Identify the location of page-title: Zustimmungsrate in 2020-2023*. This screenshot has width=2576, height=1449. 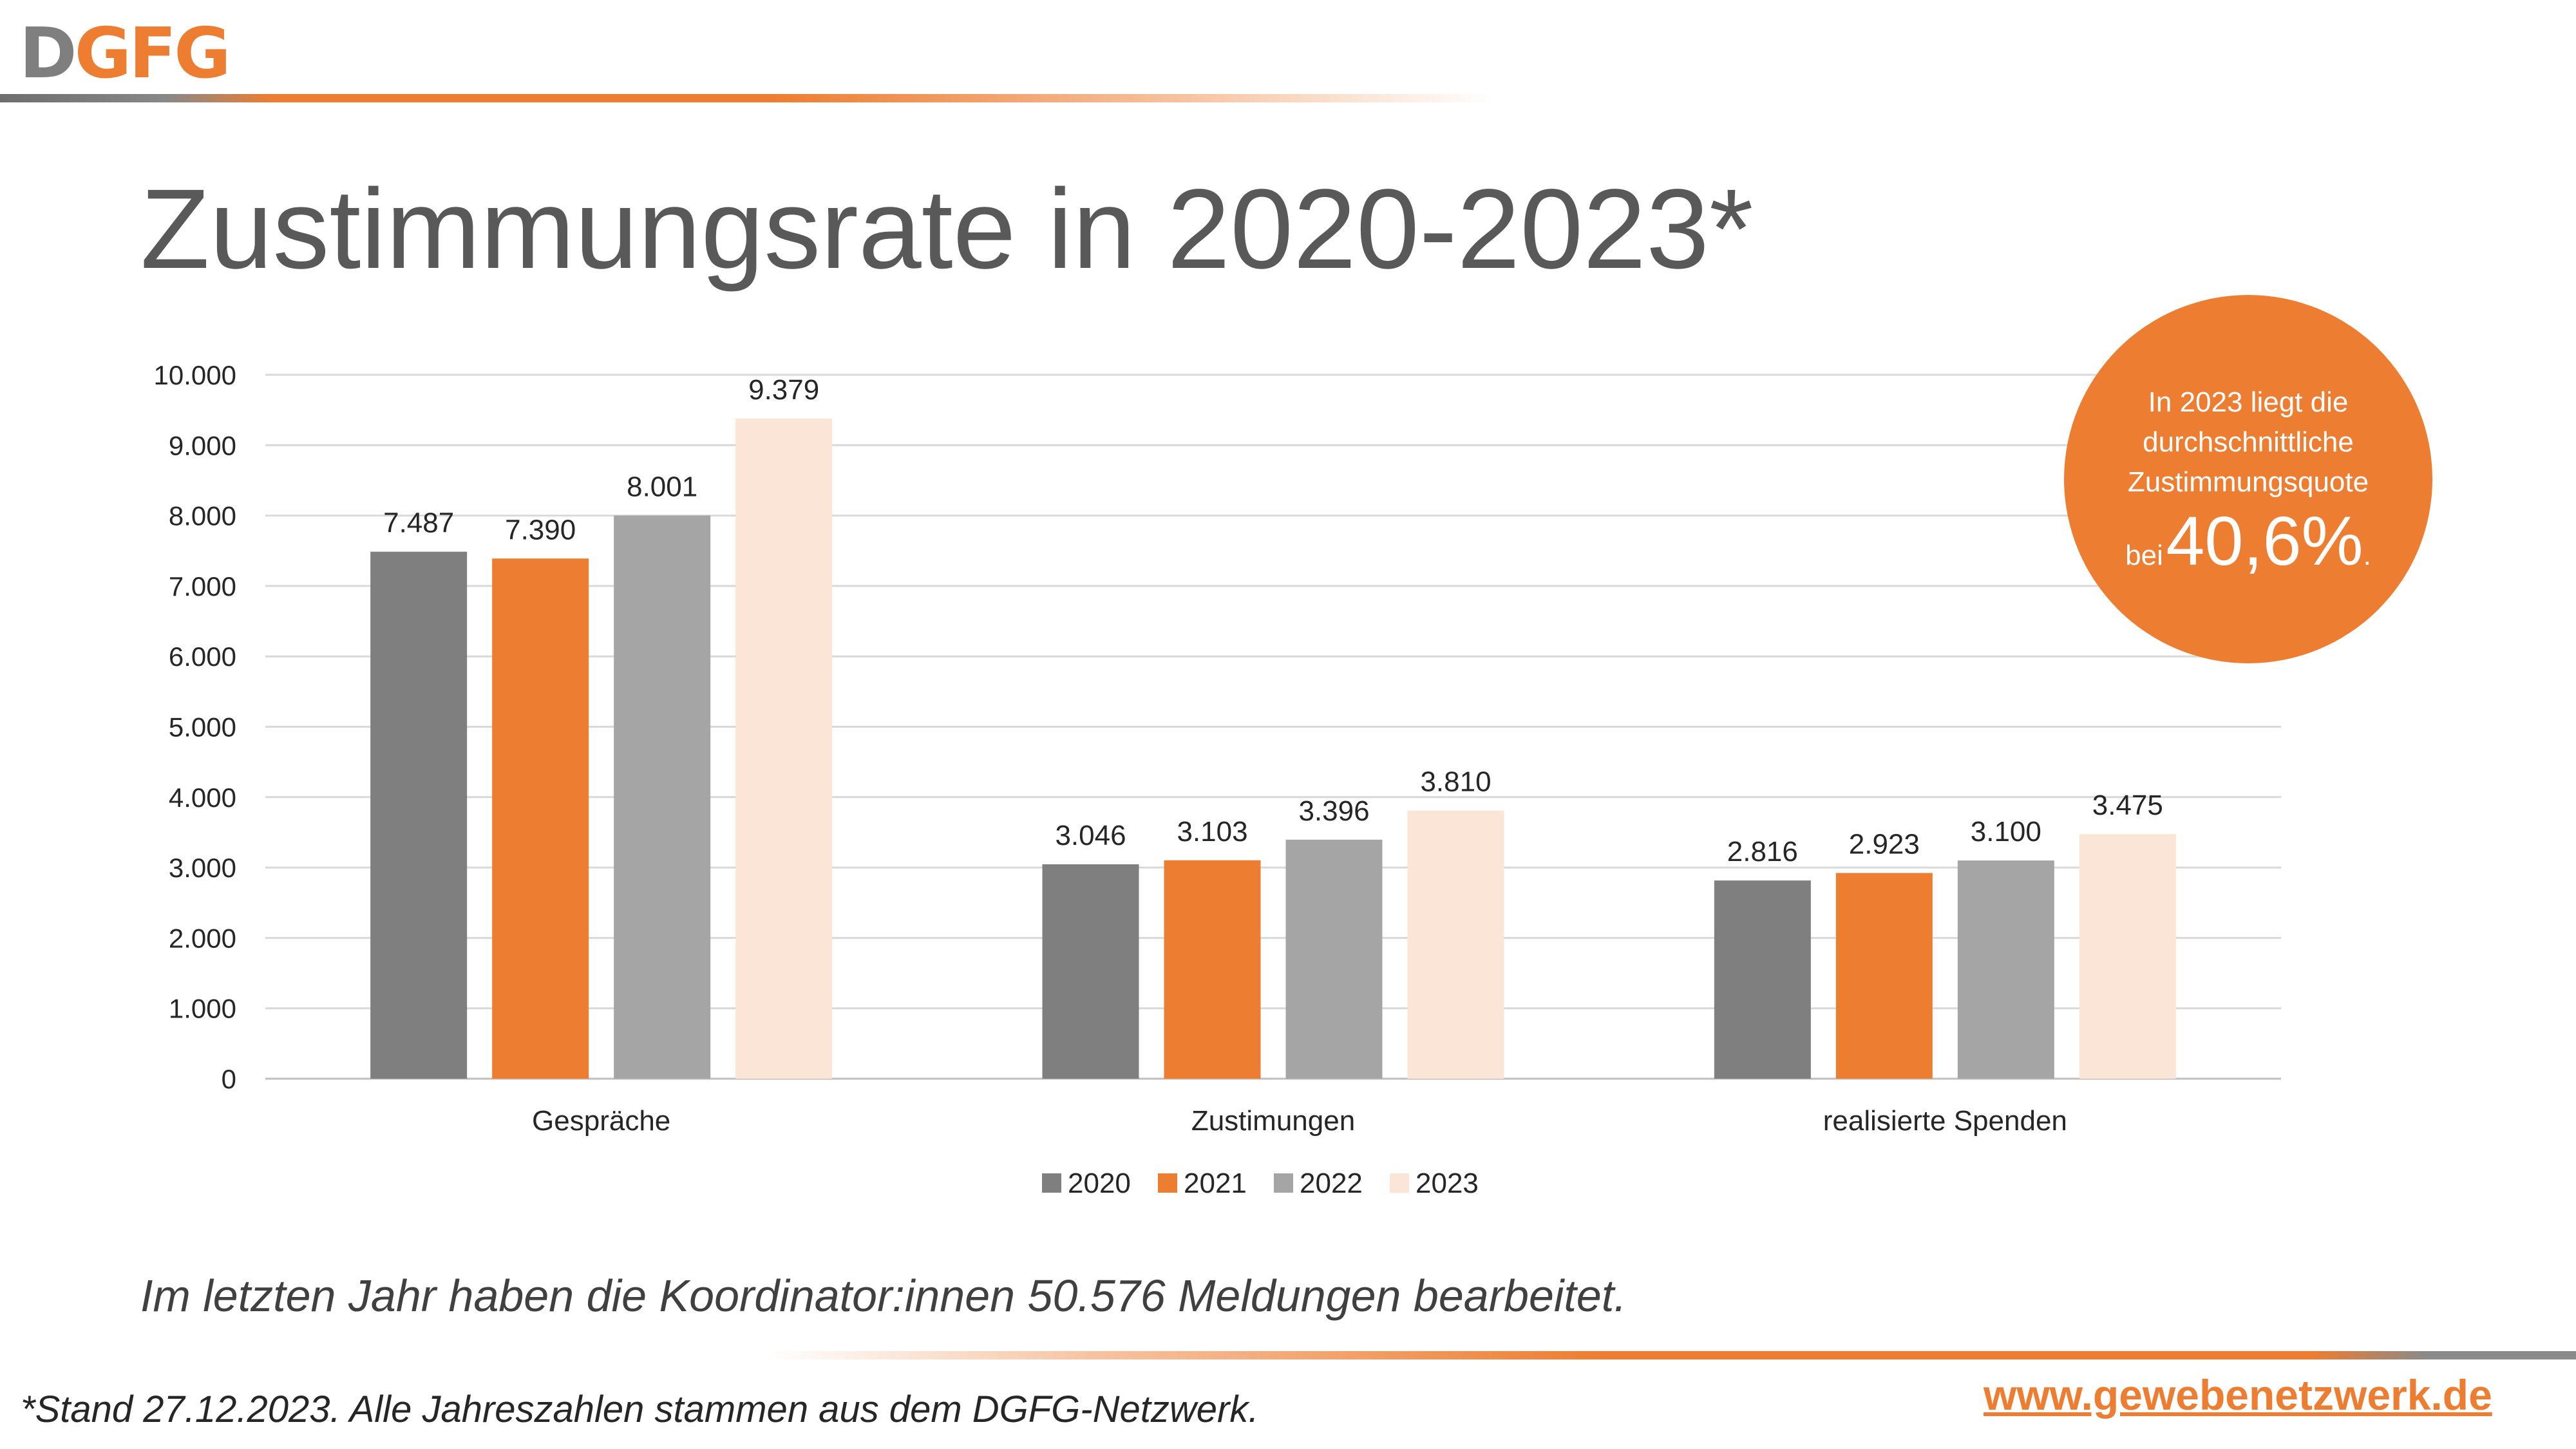
(947, 229).